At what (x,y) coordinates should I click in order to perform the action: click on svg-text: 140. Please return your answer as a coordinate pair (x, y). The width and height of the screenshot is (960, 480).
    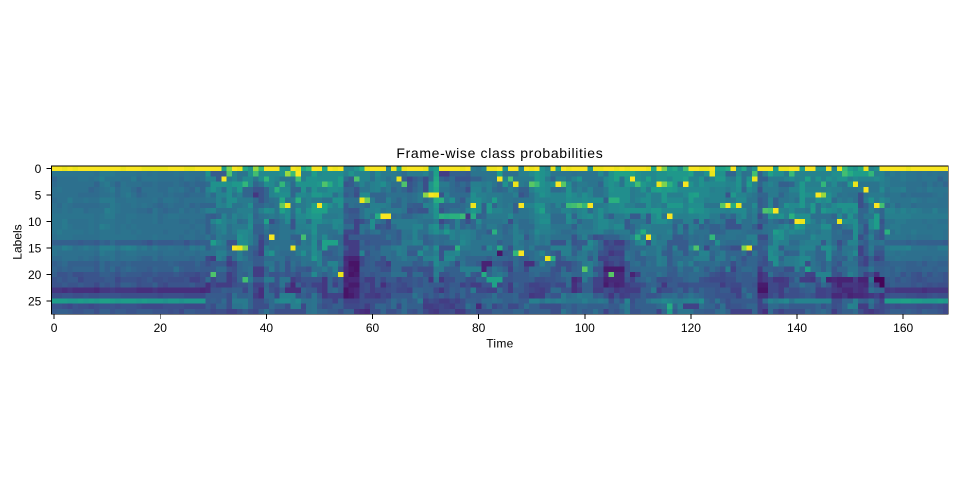
    Looking at the image, I should click on (797, 328).